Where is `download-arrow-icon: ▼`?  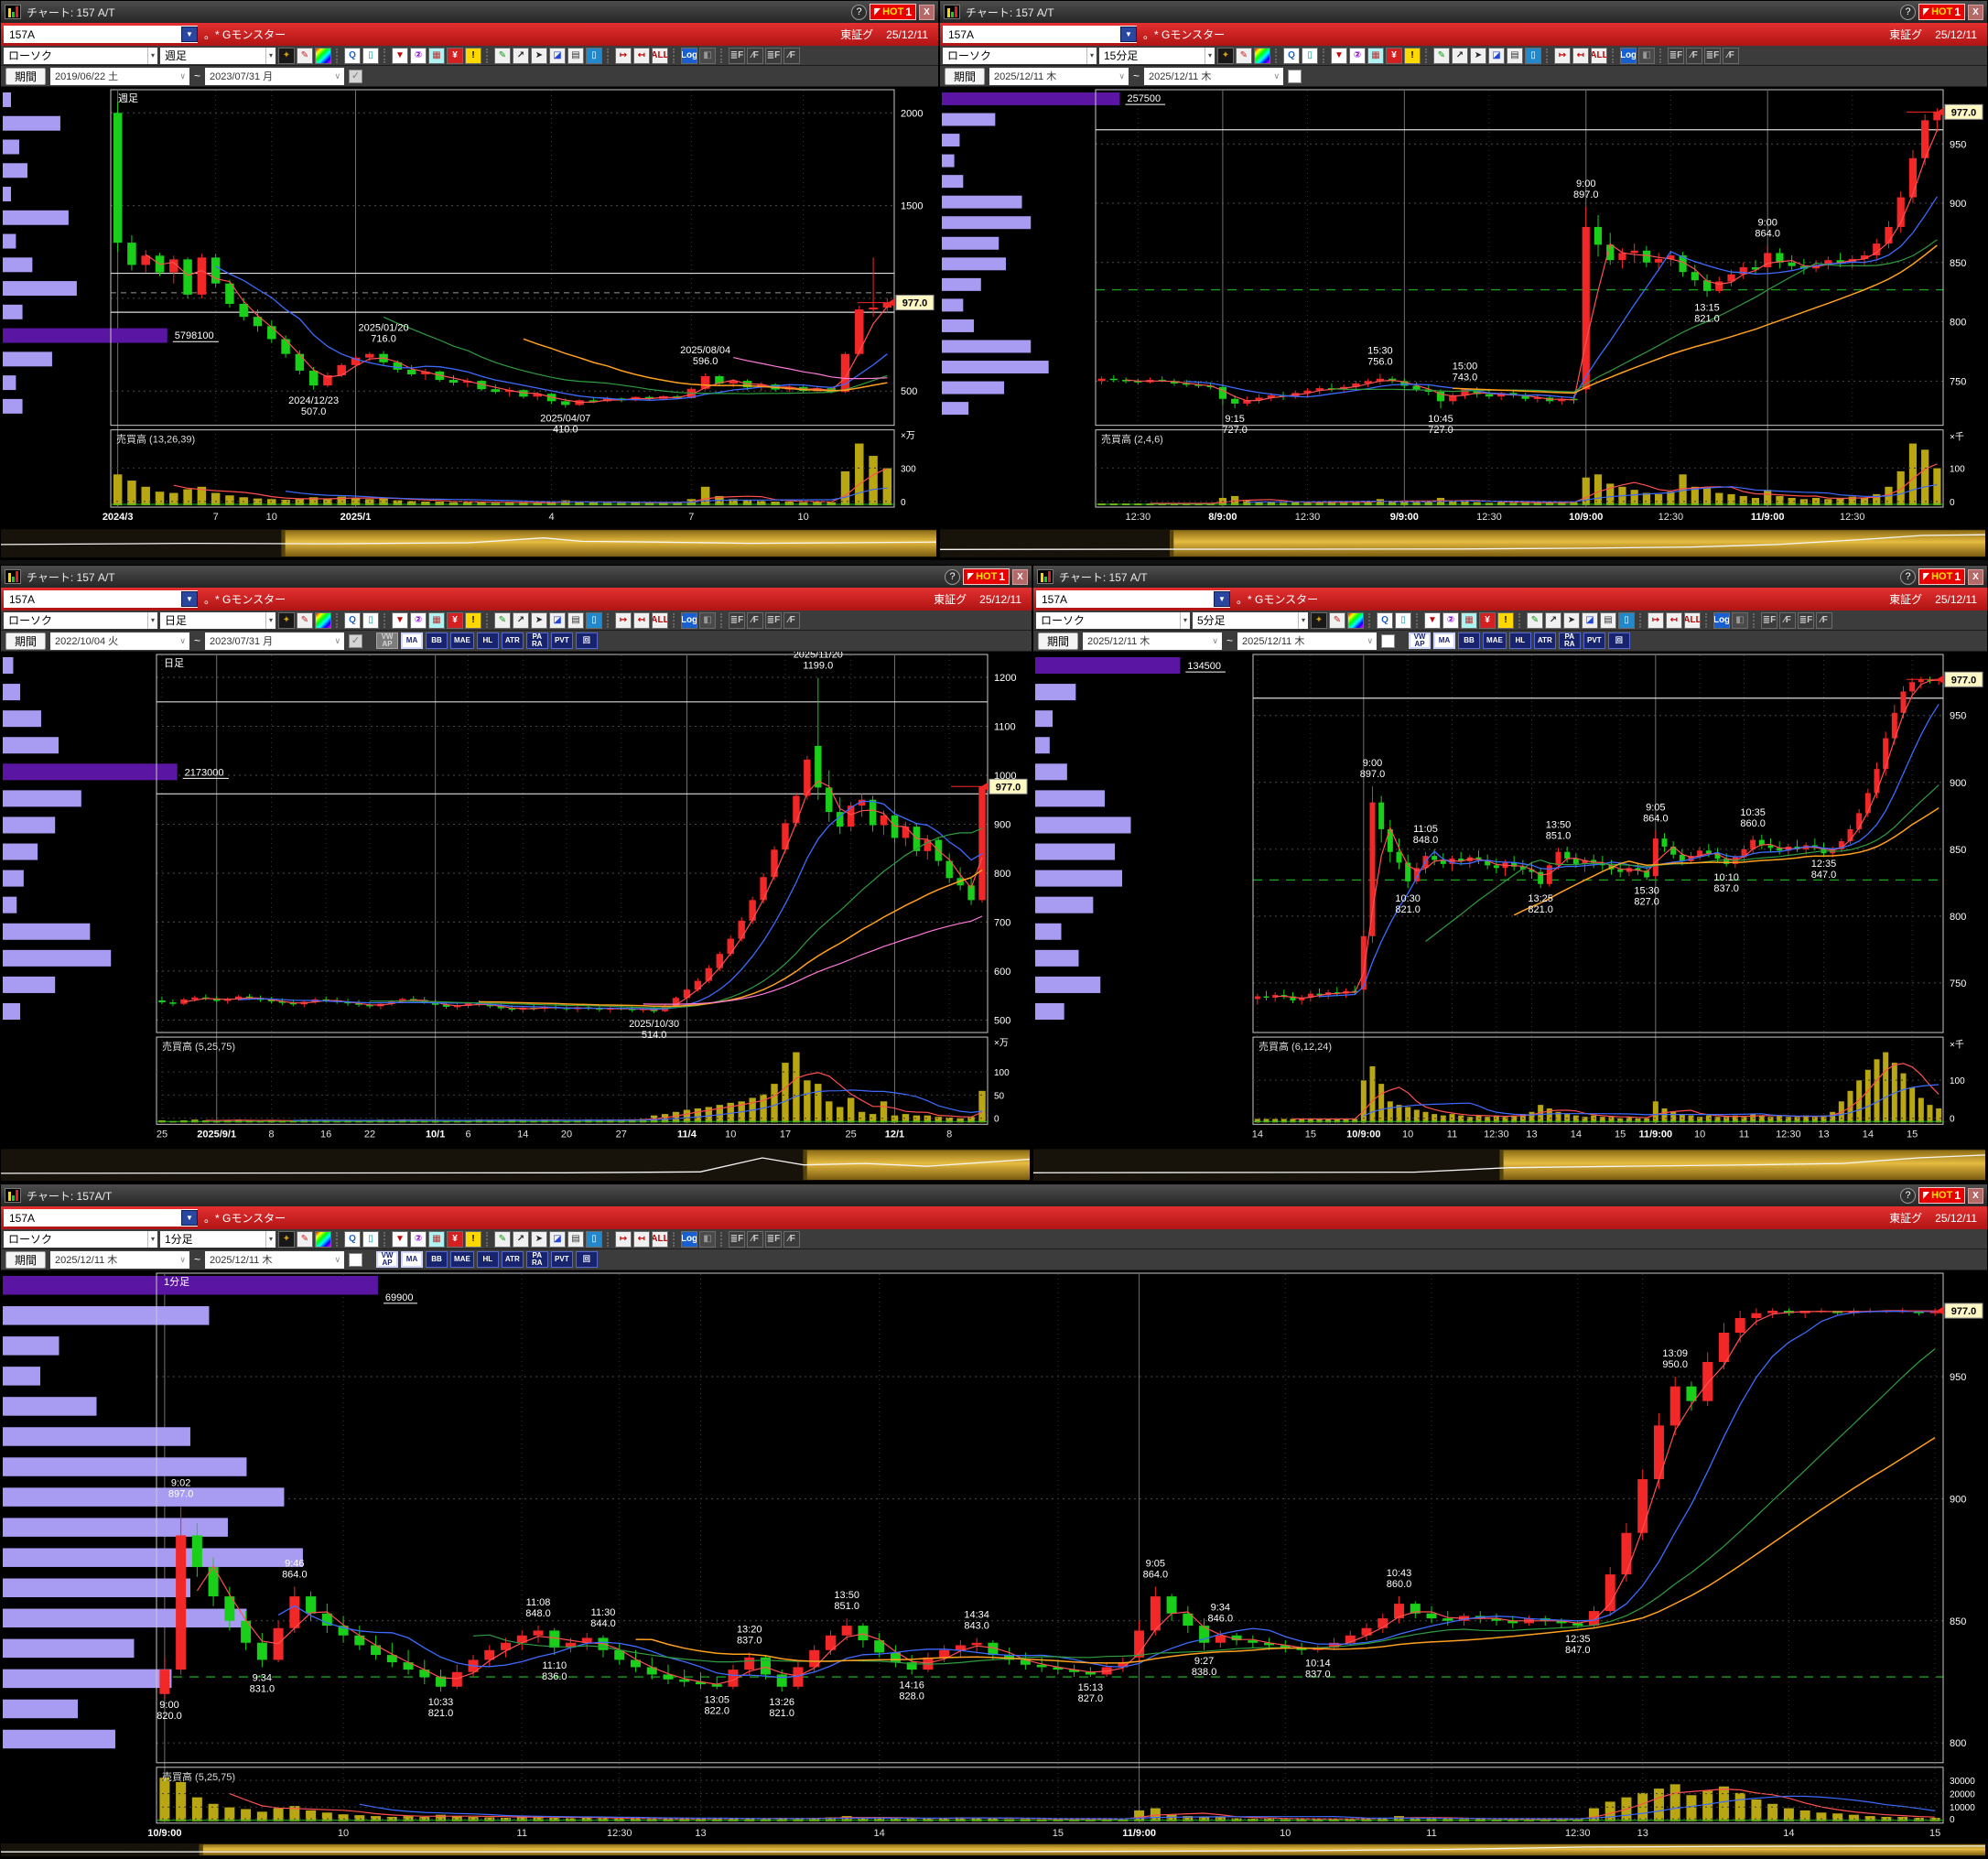
download-arrow-icon: ▼ is located at coordinates (400, 1239).